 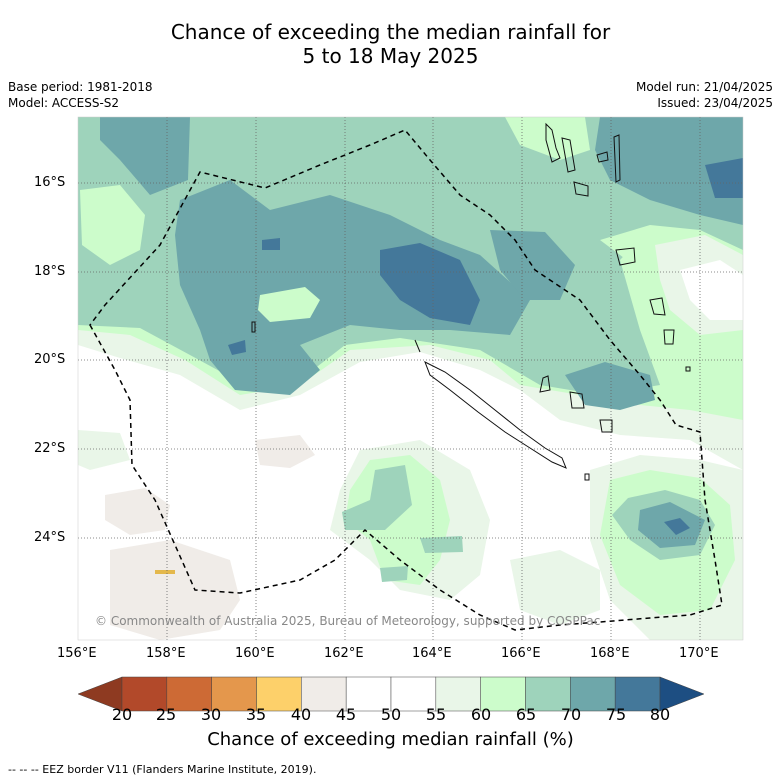 I want to click on colorbar-title: Chance of exceeding median rainfall (%), so click(x=390, y=739).